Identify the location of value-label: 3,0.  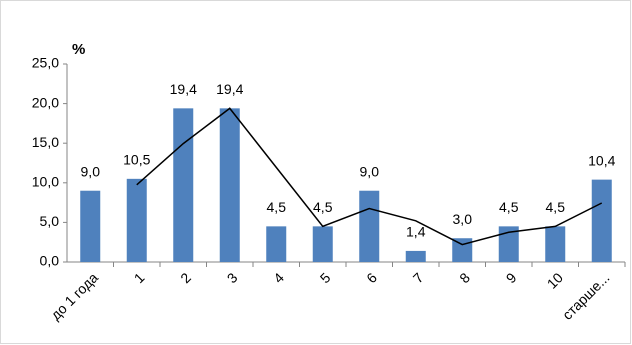
(463, 219).